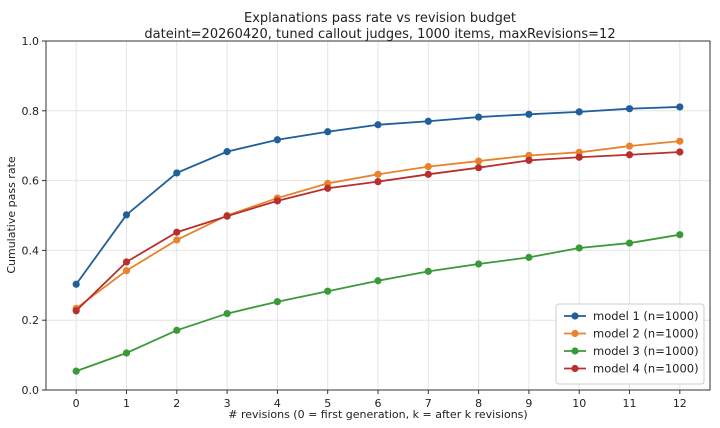 The width and height of the screenshot is (720, 428). Describe the element at coordinates (176, 403) in the screenshot. I see `x-tick-label: 2` at that location.